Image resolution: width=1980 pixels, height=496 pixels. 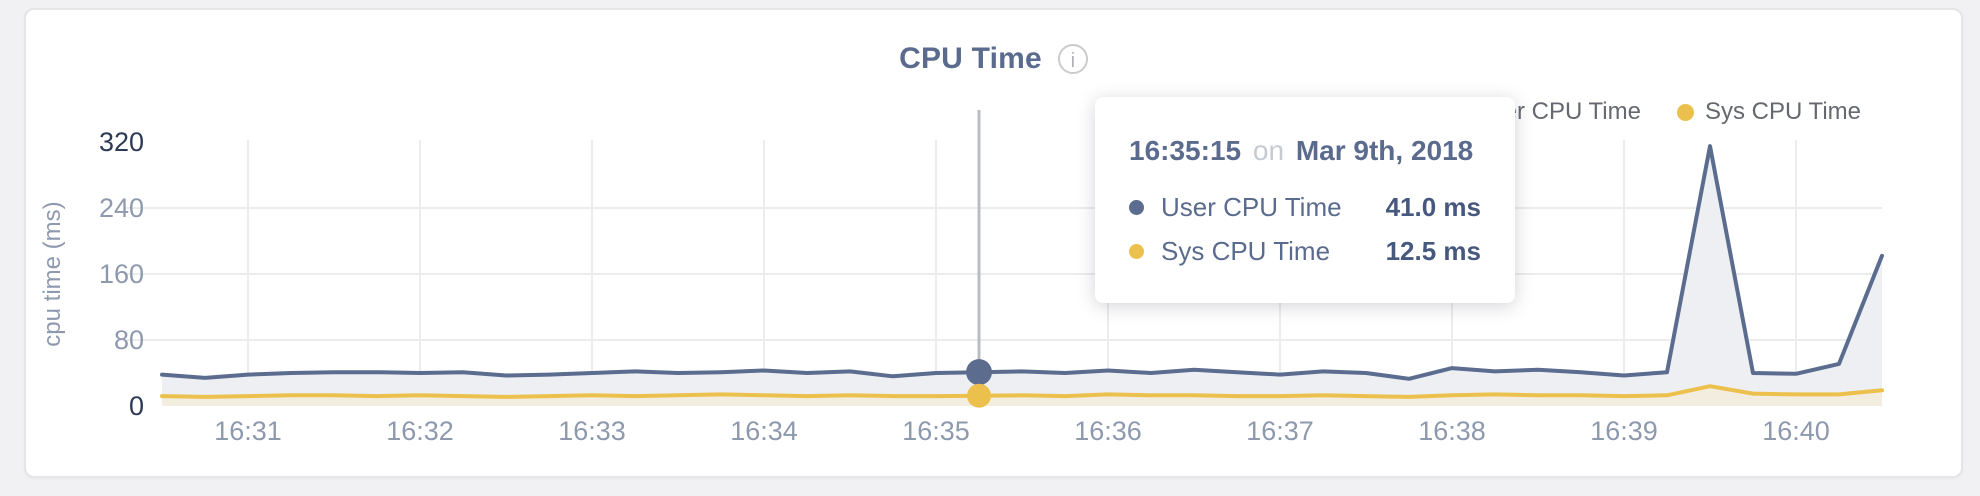 What do you see at coordinates (1624, 431) in the screenshot?
I see `x-tick-label: 16:39` at bounding box center [1624, 431].